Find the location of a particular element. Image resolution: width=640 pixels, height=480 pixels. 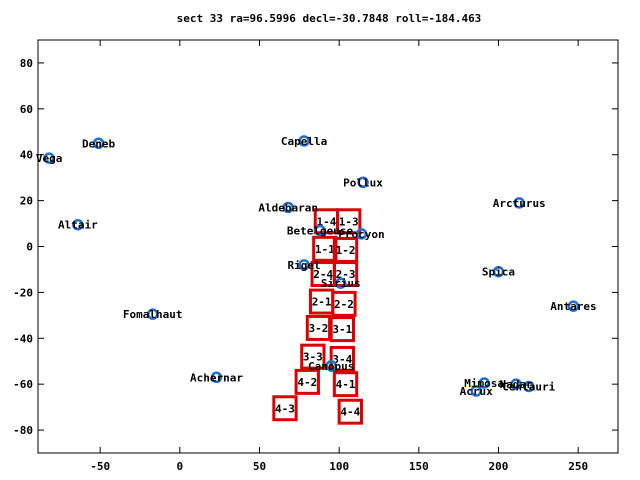

sector-box: 3-1 is located at coordinates (342, 329).